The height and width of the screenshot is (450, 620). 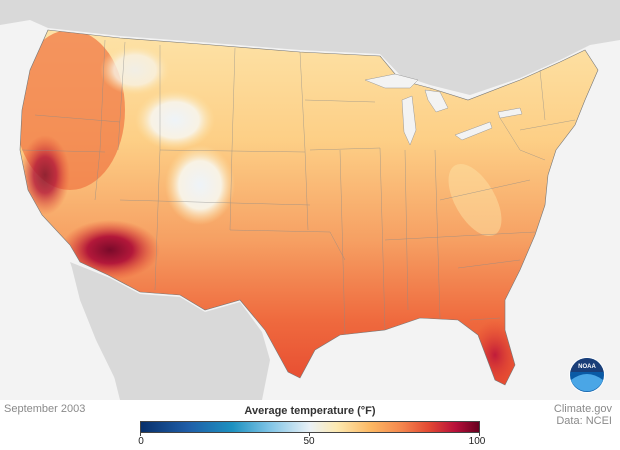 I want to click on great-lakes, so click(x=443, y=109).